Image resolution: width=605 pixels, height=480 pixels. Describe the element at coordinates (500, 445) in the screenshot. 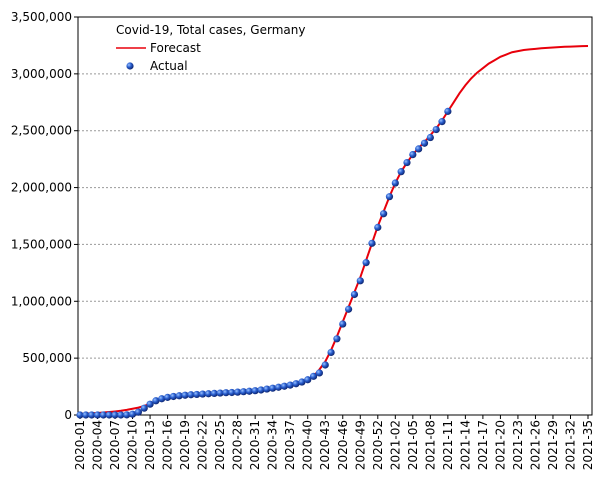

I see `x-tick-label: 2021-20` at that location.